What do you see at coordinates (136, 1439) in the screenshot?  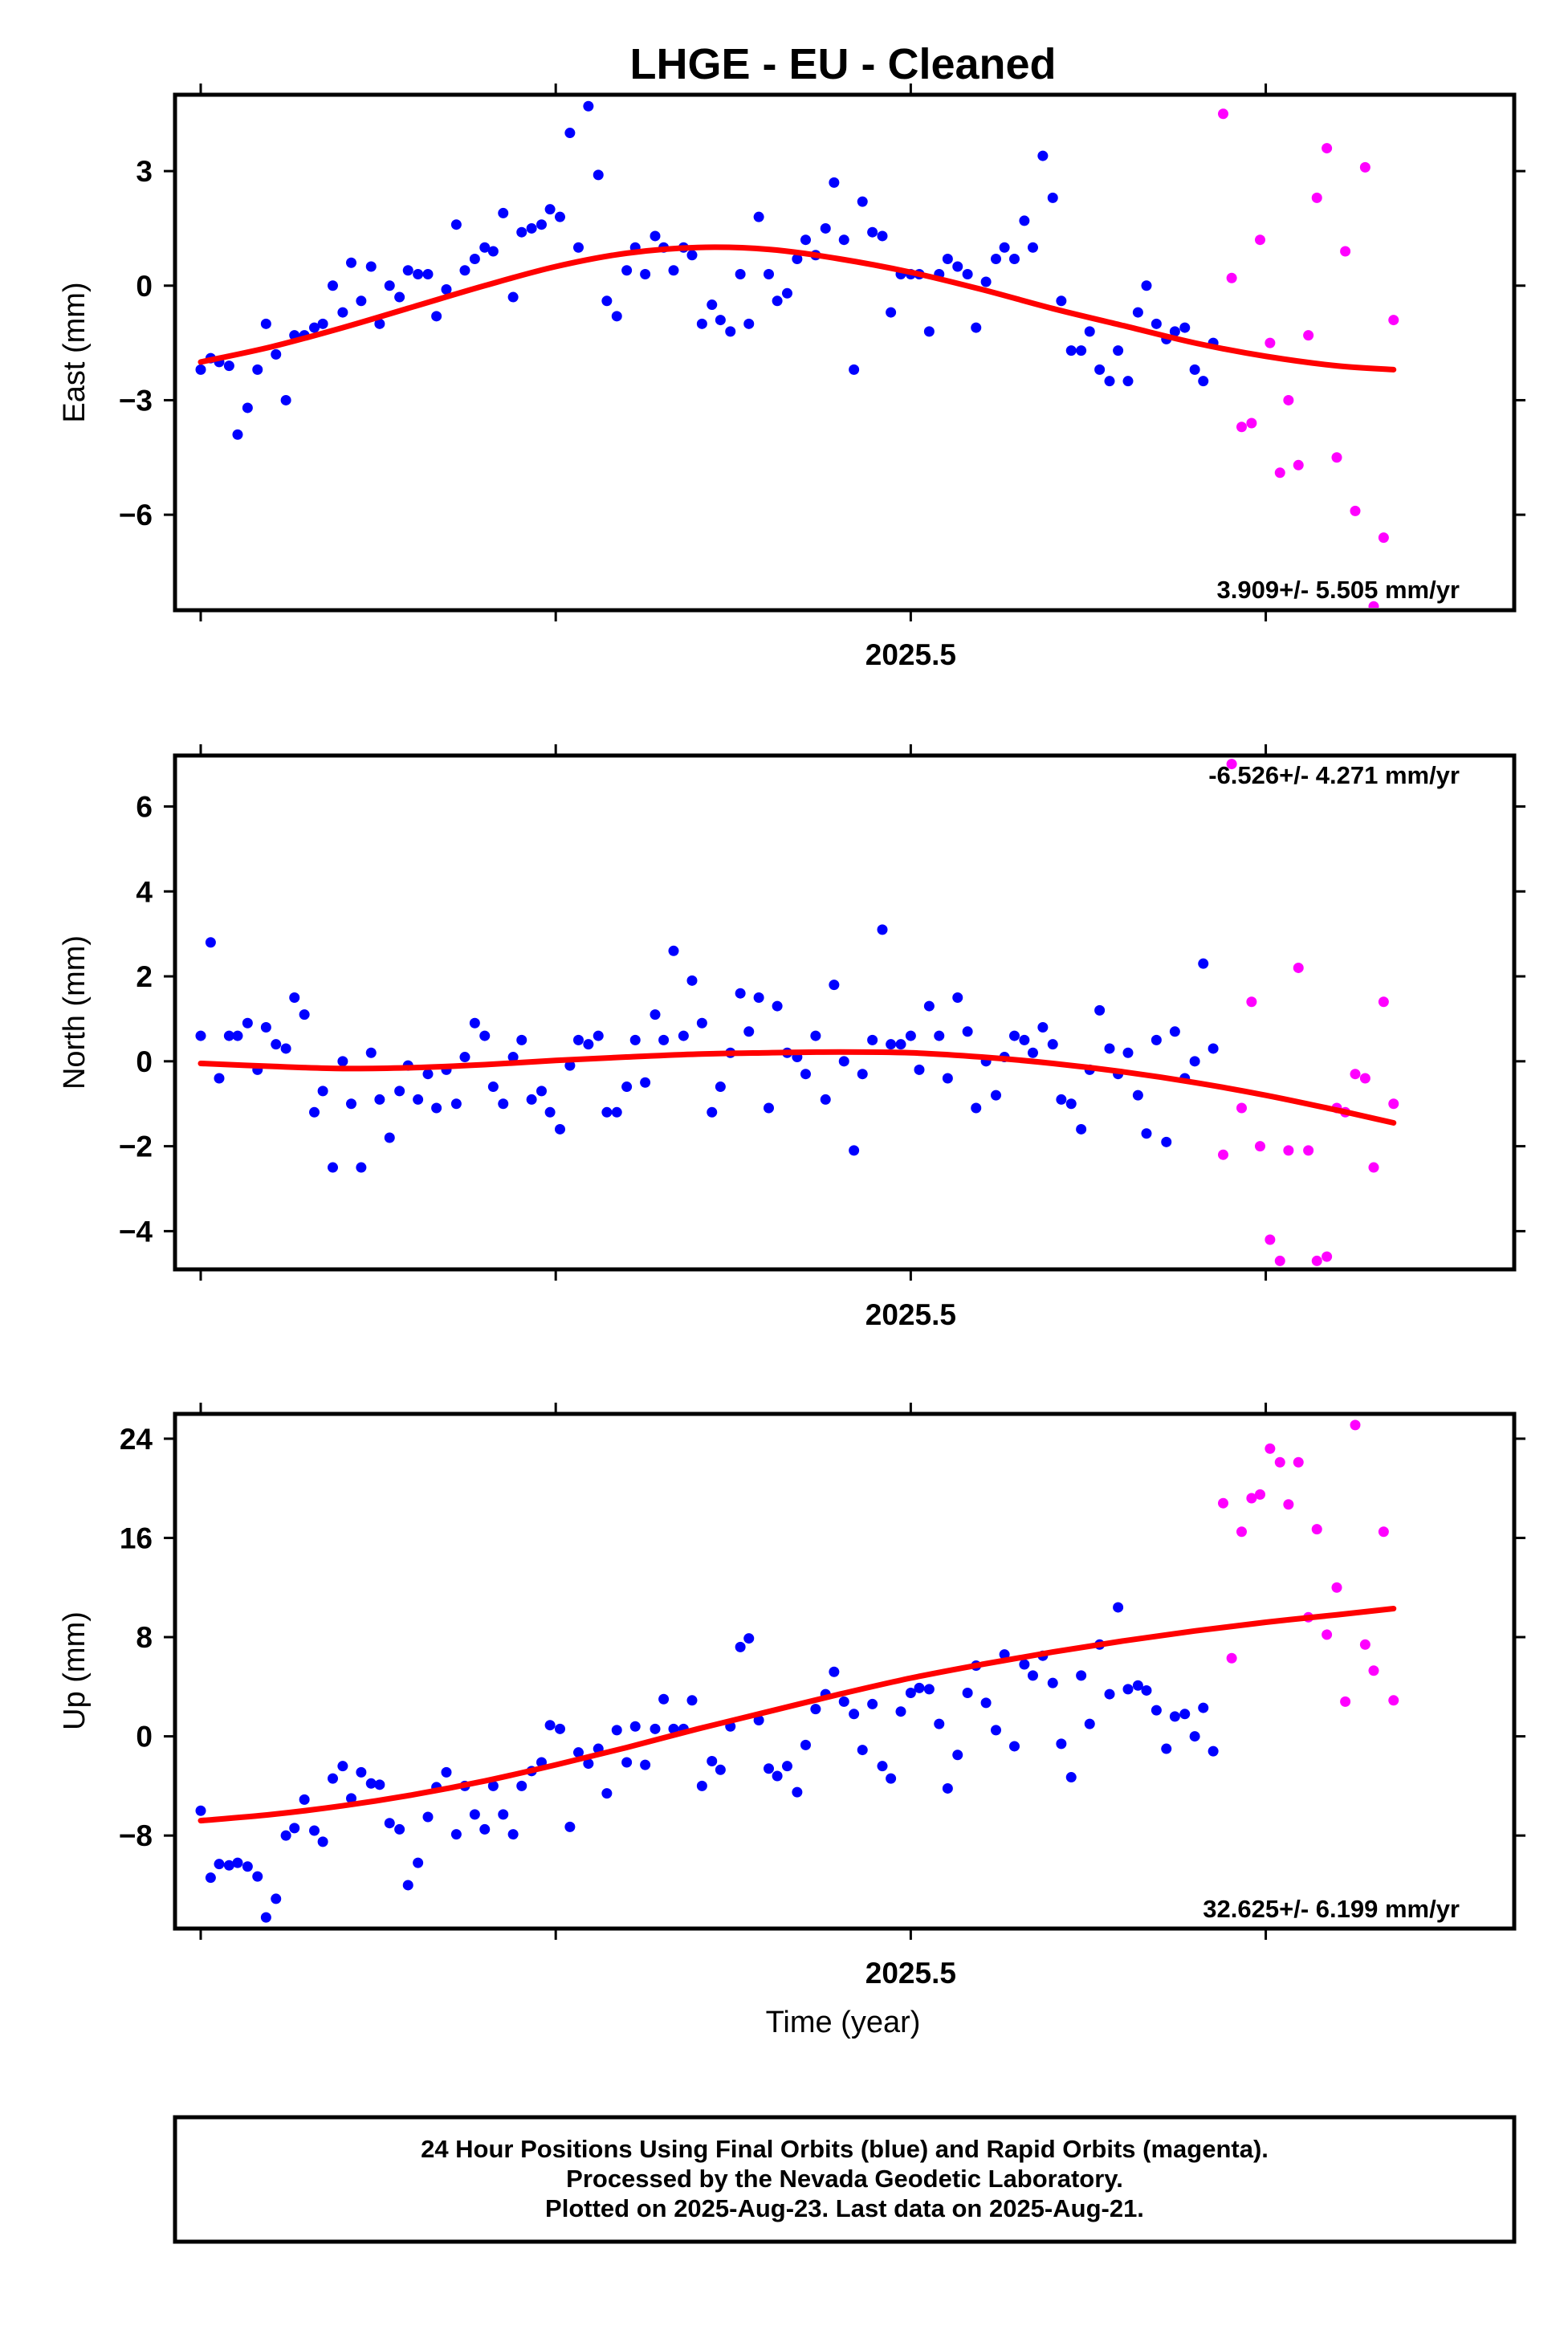 I see `y-tick-label: 24` at bounding box center [136, 1439].